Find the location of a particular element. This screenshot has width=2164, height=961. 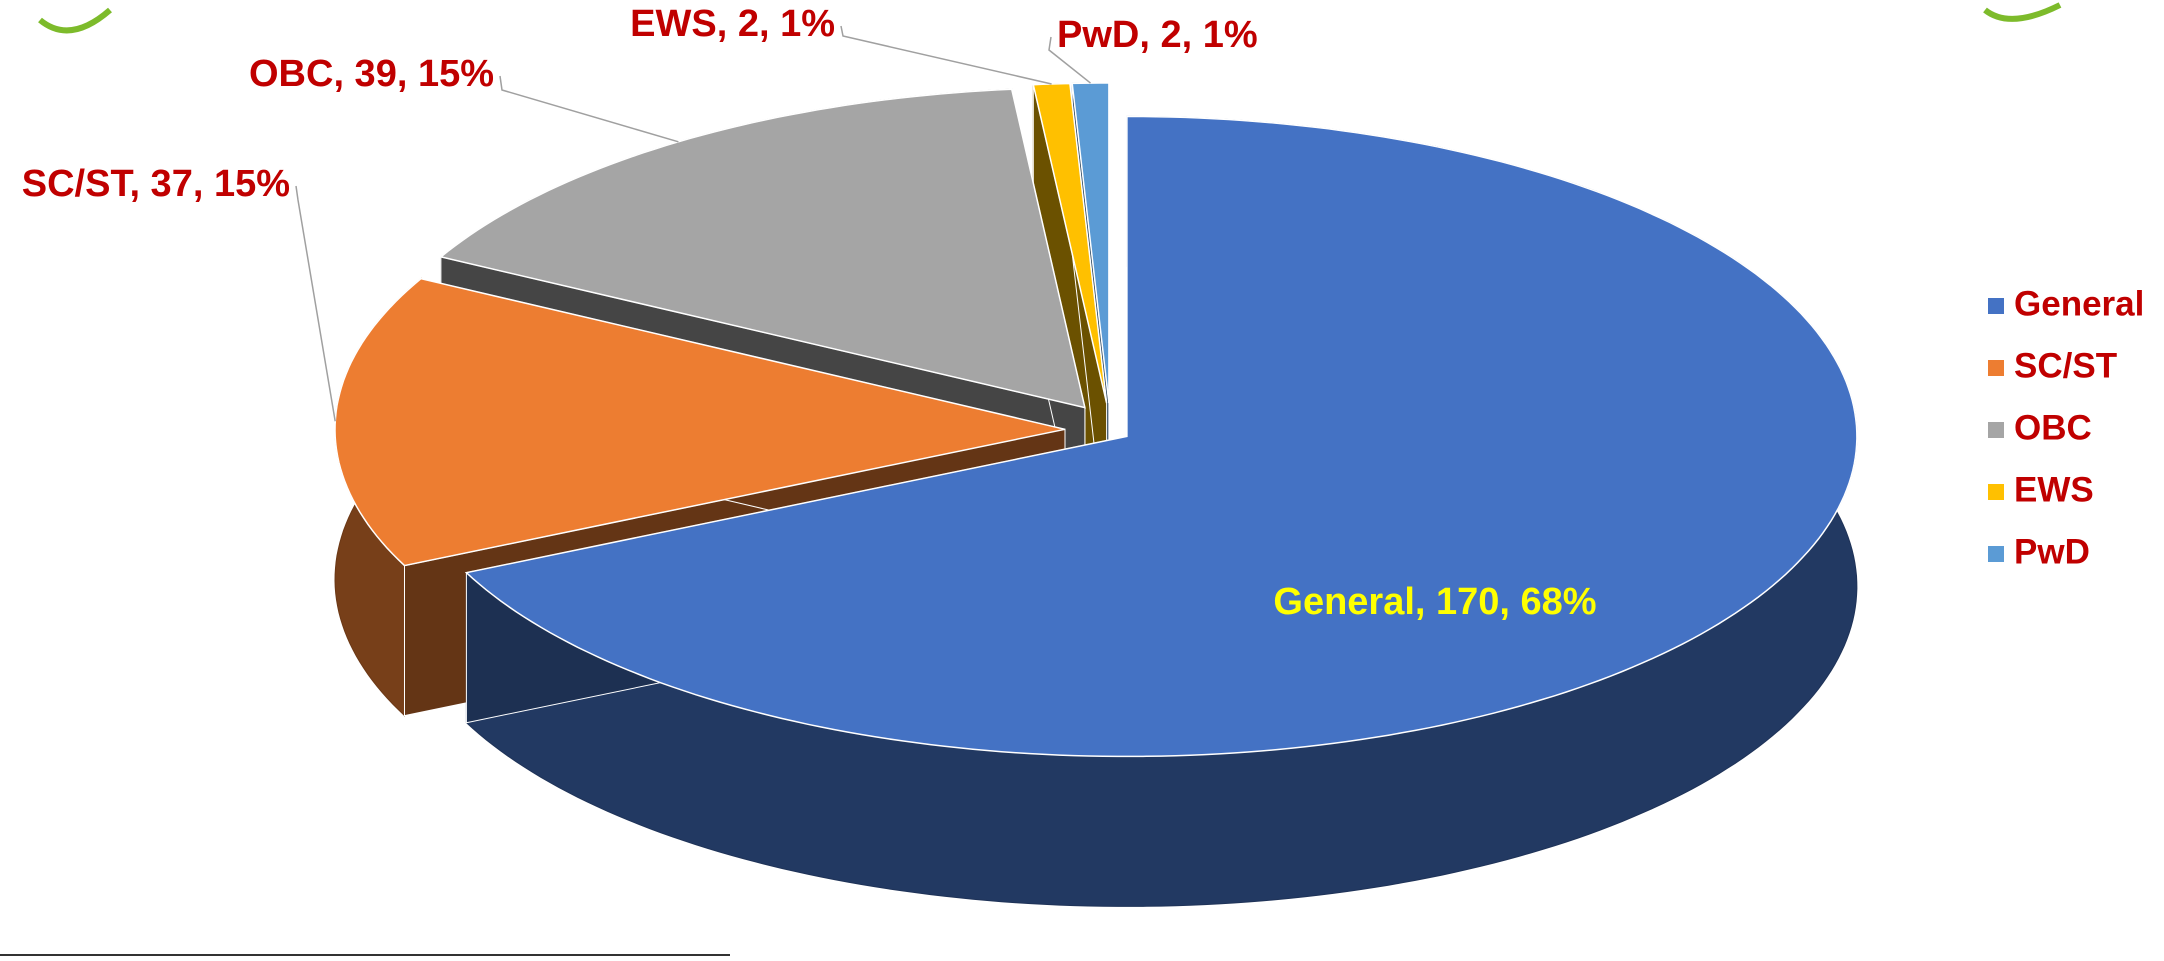

data-label: General, 170, 68% is located at coordinates (1434, 602).